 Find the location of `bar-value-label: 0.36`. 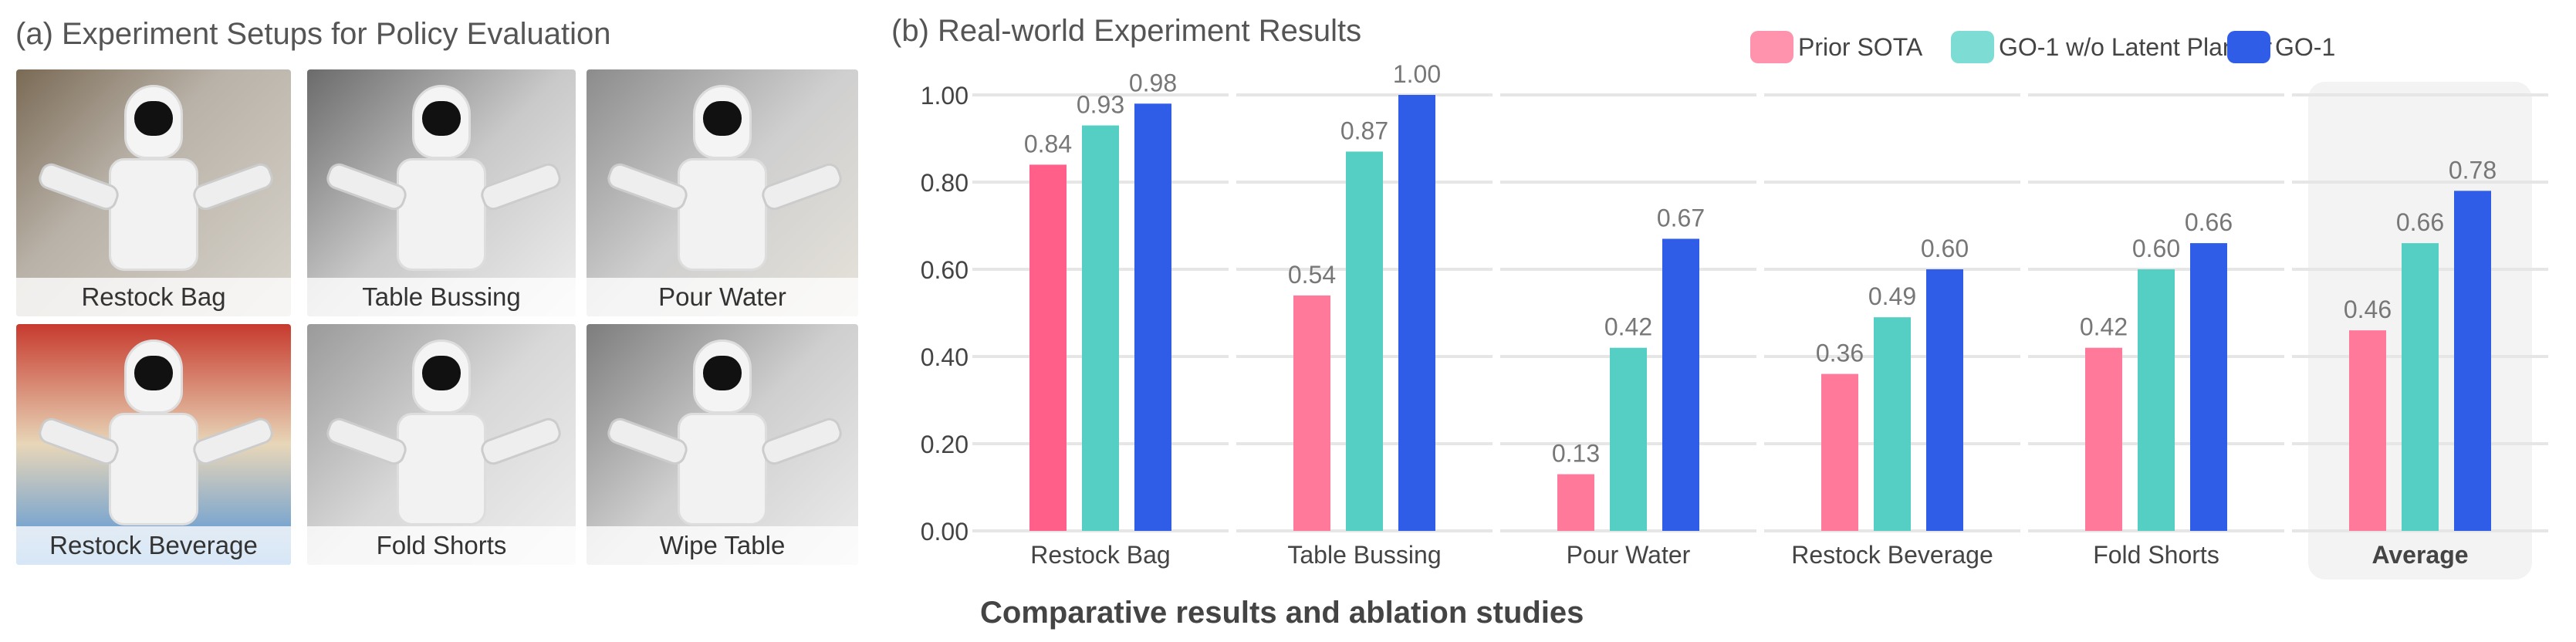

bar-value-label: 0.36 is located at coordinates (1840, 353).